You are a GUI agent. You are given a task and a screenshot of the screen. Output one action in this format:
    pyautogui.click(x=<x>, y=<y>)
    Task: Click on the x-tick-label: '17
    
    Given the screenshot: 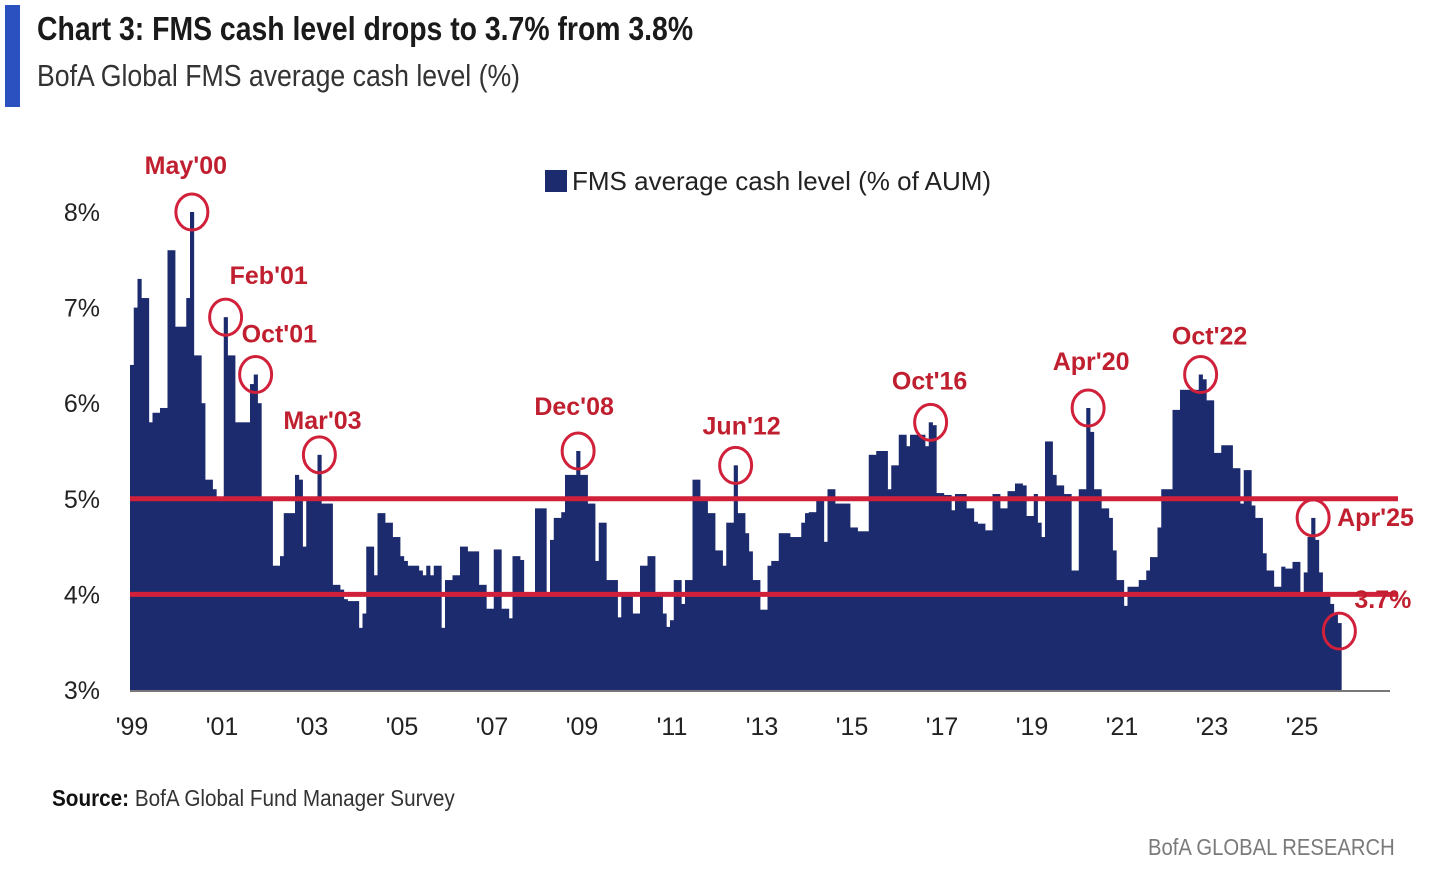 What is the action you would take?
    pyautogui.click(x=942, y=727)
    